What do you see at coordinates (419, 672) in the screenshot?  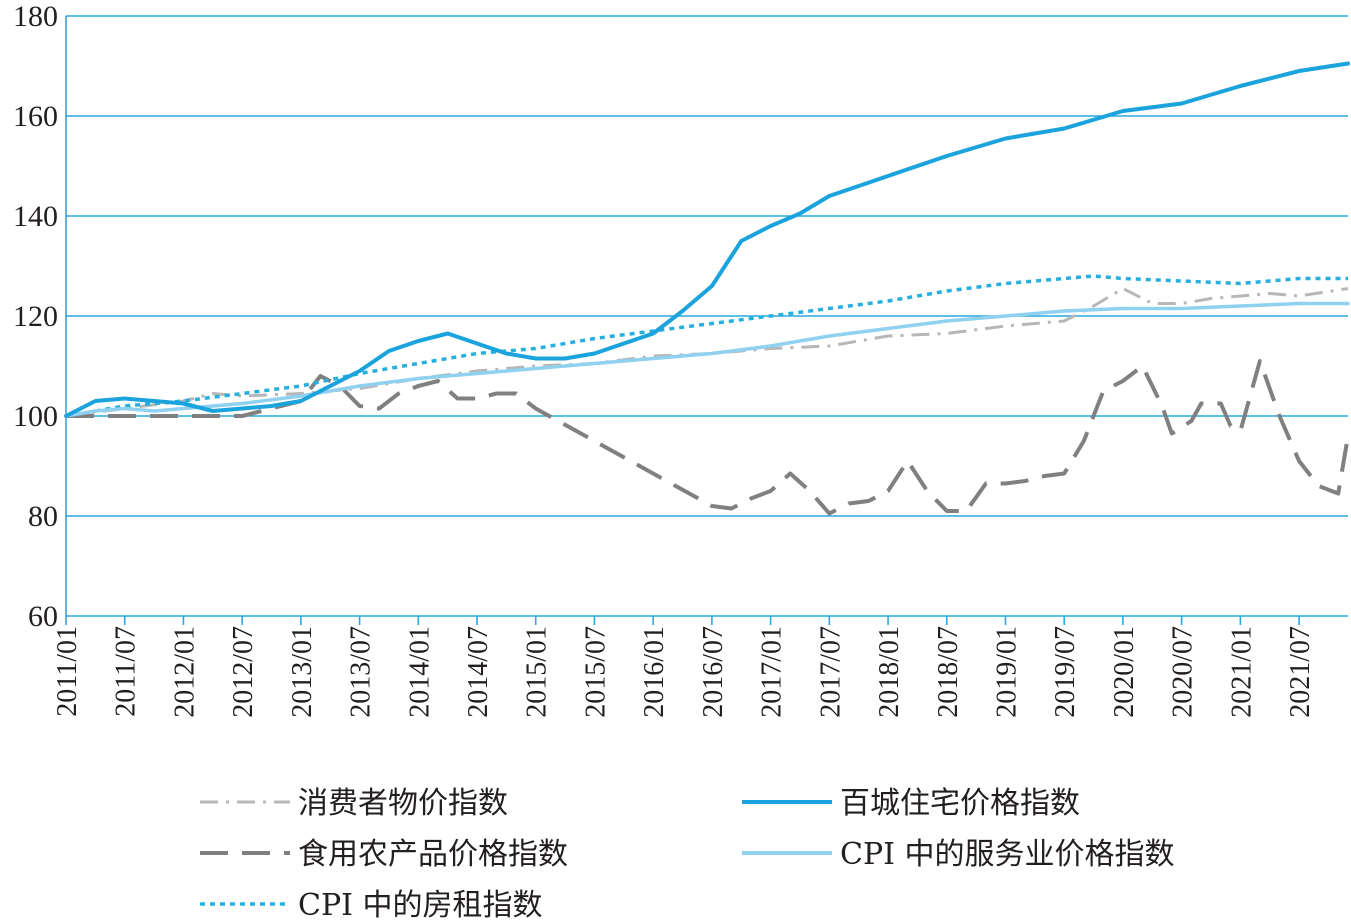 I see `x-tick-label: 2014/01` at bounding box center [419, 672].